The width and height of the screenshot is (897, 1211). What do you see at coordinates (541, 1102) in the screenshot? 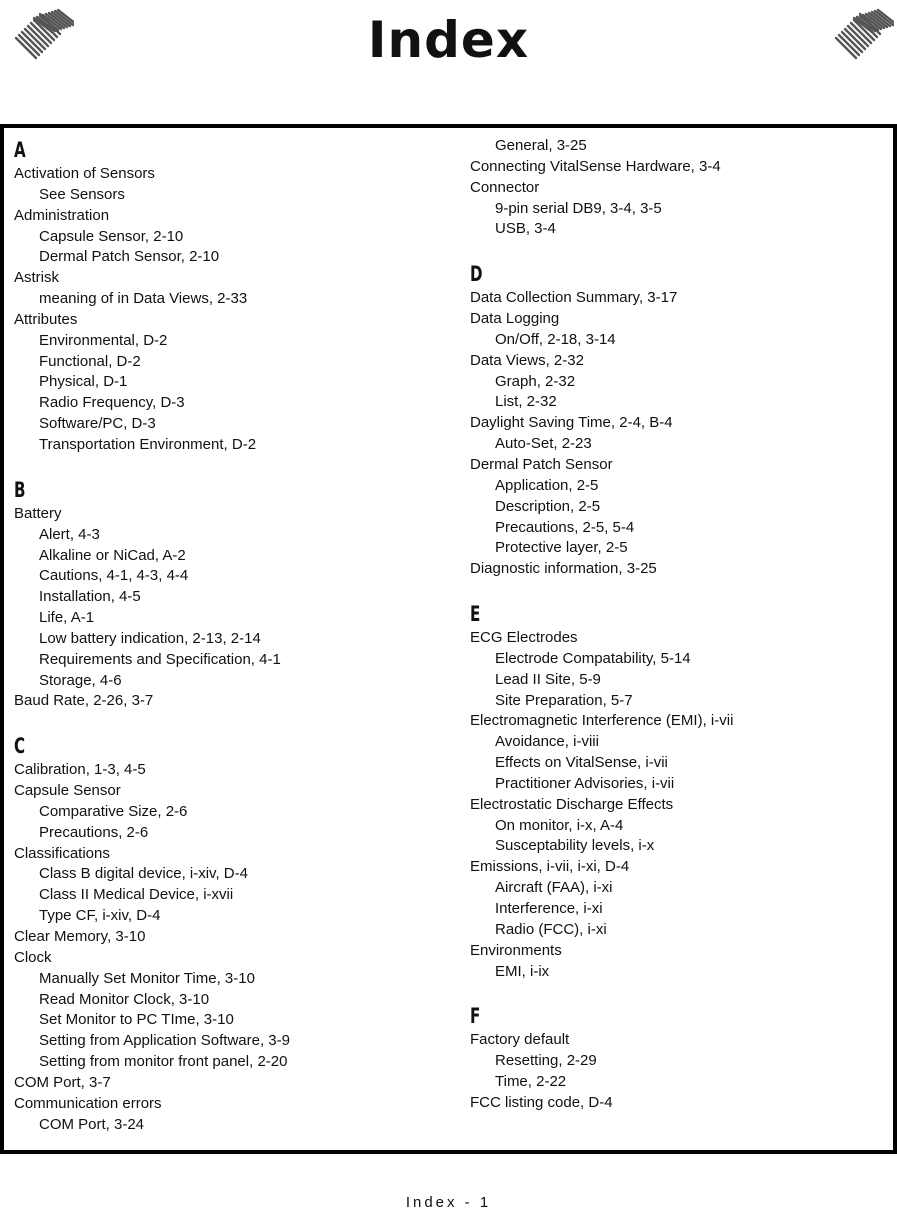
I see `index-entry: FCC listing code, D-4` at bounding box center [541, 1102].